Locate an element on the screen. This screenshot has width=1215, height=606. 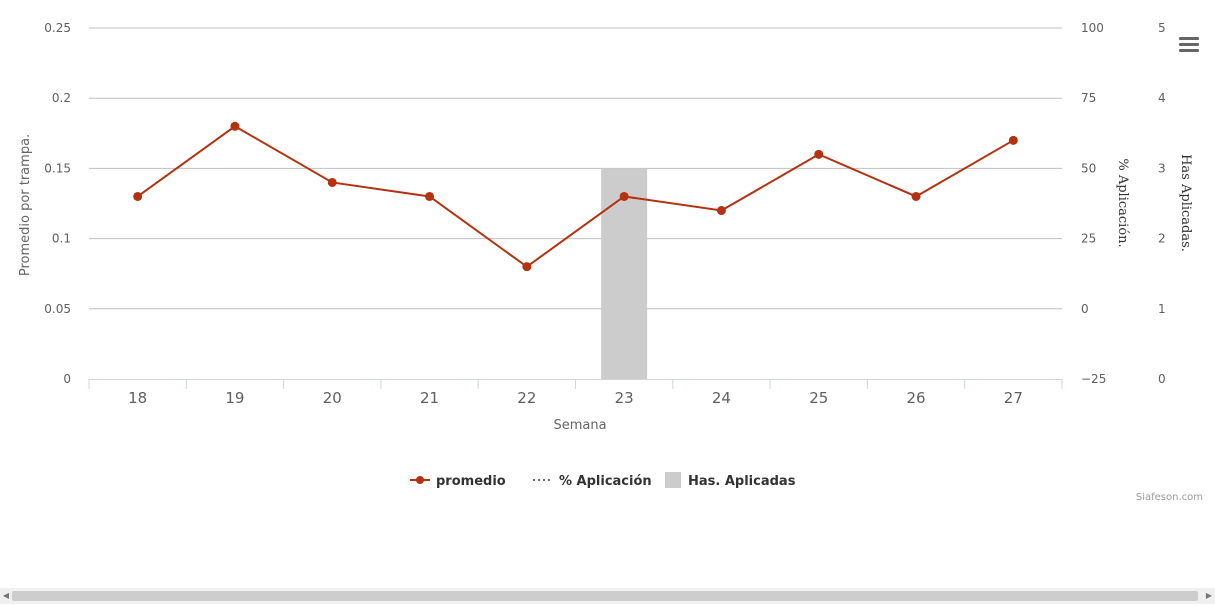
x-tick-label: 20 is located at coordinates (332, 398).